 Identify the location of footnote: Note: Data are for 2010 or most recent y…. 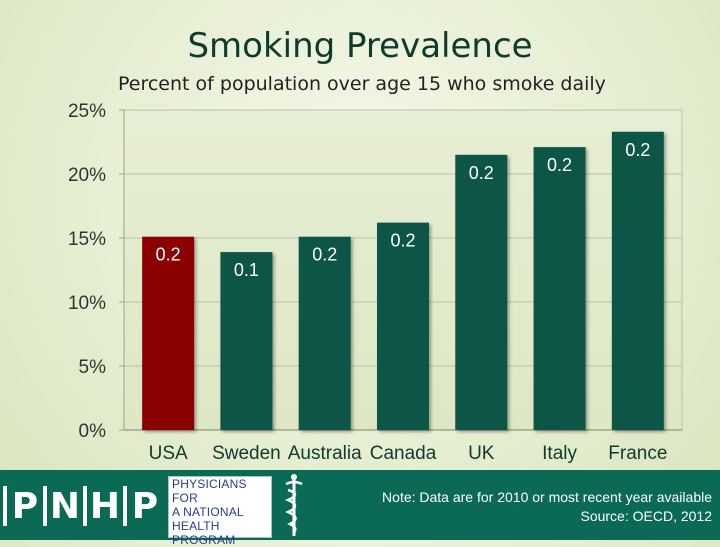
(547, 507).